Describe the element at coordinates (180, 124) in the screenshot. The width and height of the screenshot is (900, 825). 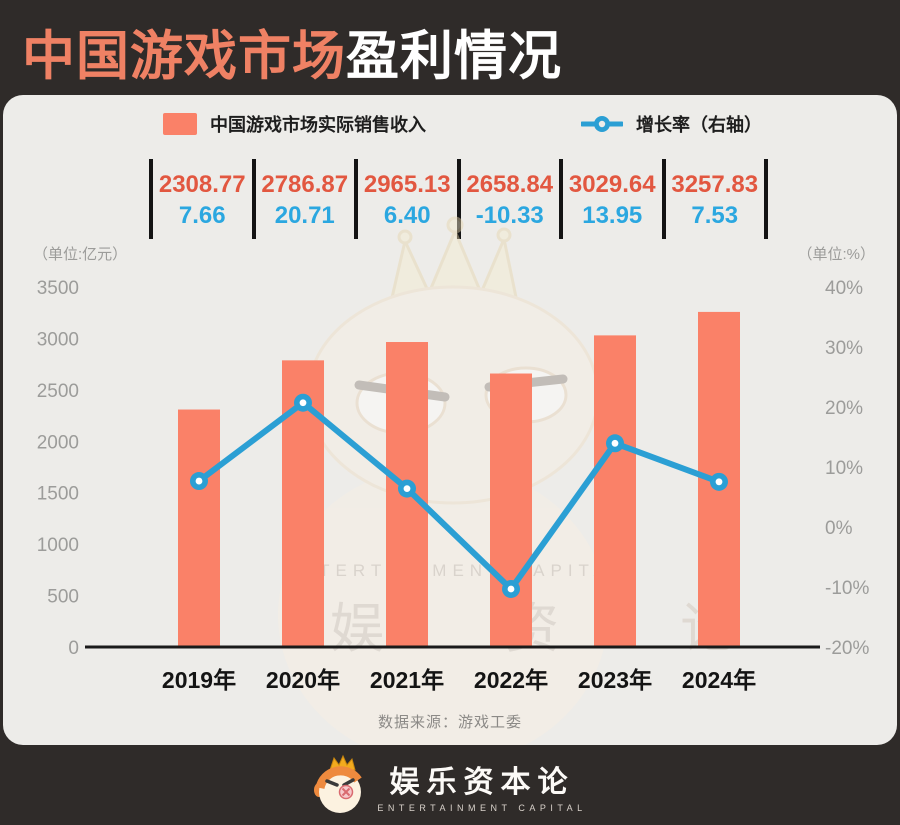
I see `bar-series-swatch-icon` at that location.